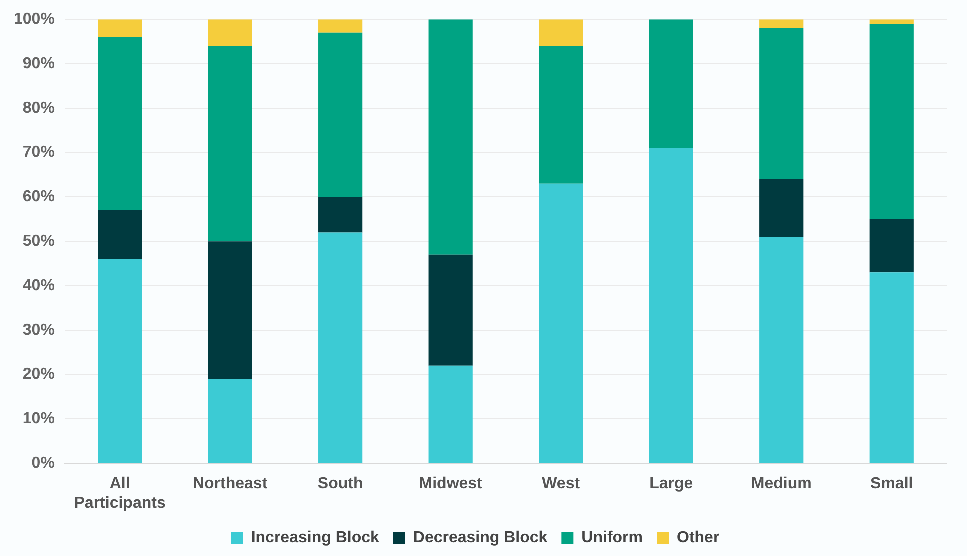 This screenshot has width=967, height=556. What do you see at coordinates (38, 375) in the screenshot?
I see `y-tick-label: 20%` at bounding box center [38, 375].